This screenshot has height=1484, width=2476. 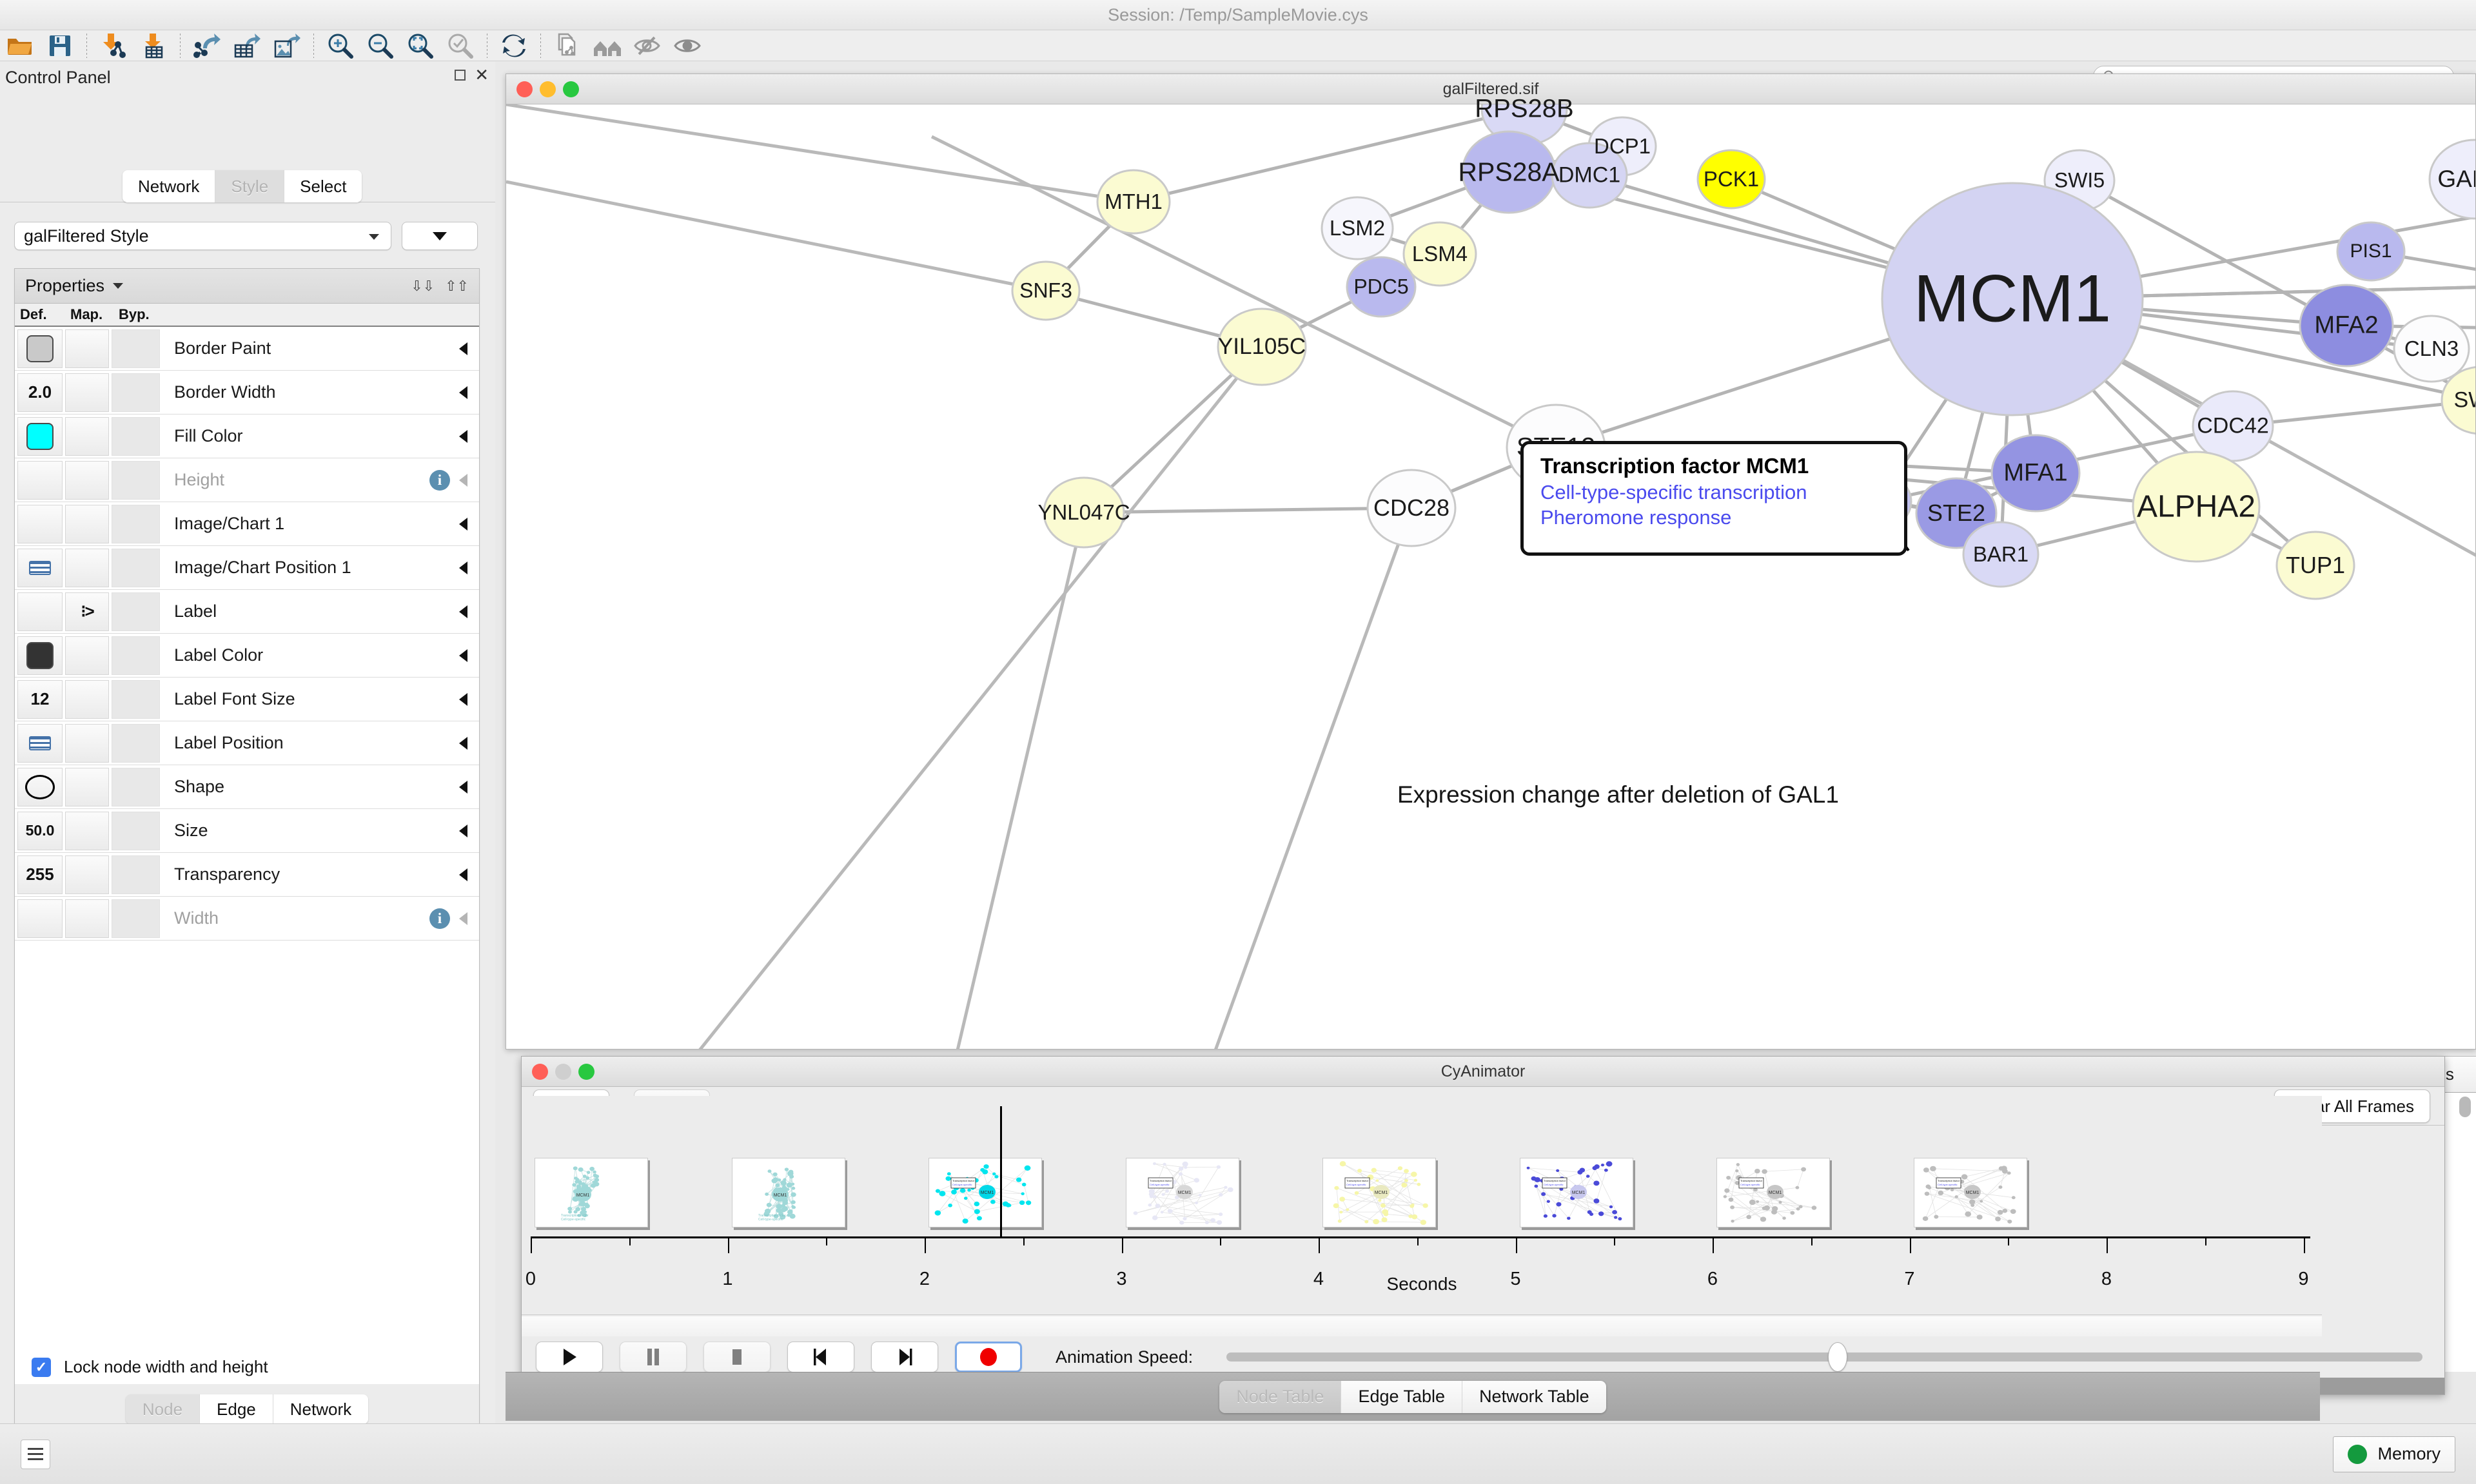 I want to click on property-mapping-cell: ⁝>, so click(x=87, y=611).